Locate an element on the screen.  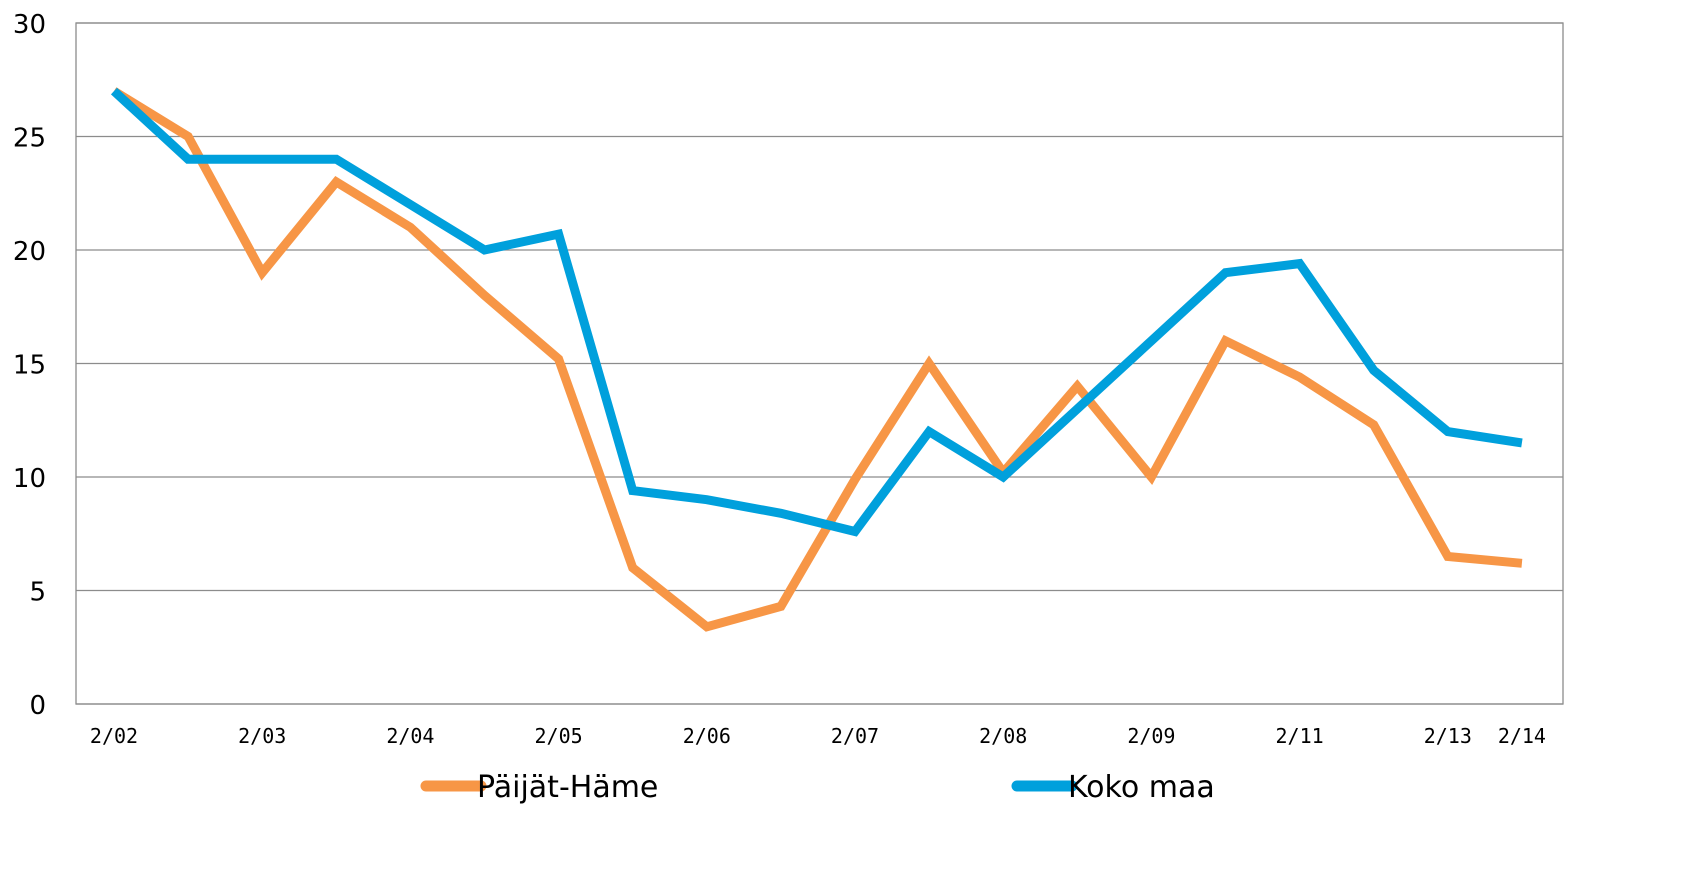
y-axis-ticks: 0 5 10 15 20 25 30 is located at coordinates (29, 365).